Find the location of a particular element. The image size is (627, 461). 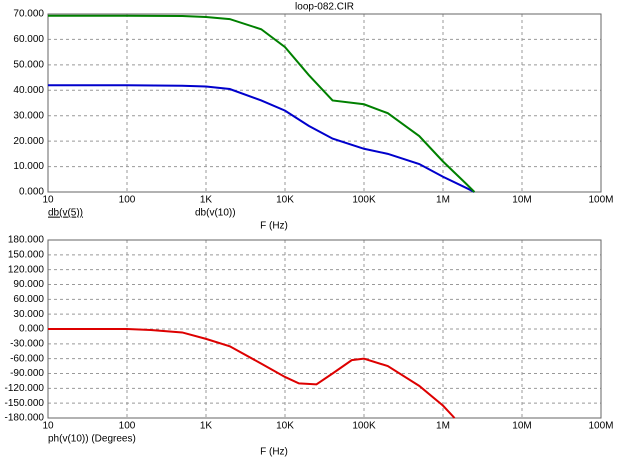

legend-entry: db(v(5)) is located at coordinates (65, 213).